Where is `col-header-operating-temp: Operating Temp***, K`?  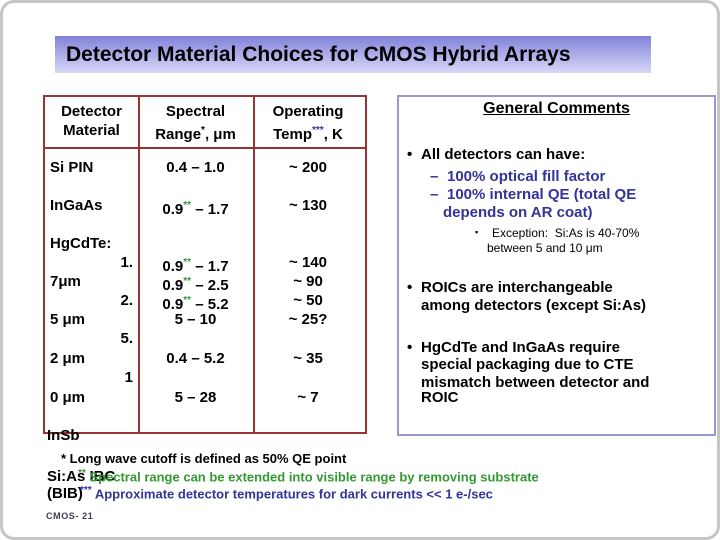 col-header-operating-temp: Operating Temp***, K is located at coordinates (308, 123).